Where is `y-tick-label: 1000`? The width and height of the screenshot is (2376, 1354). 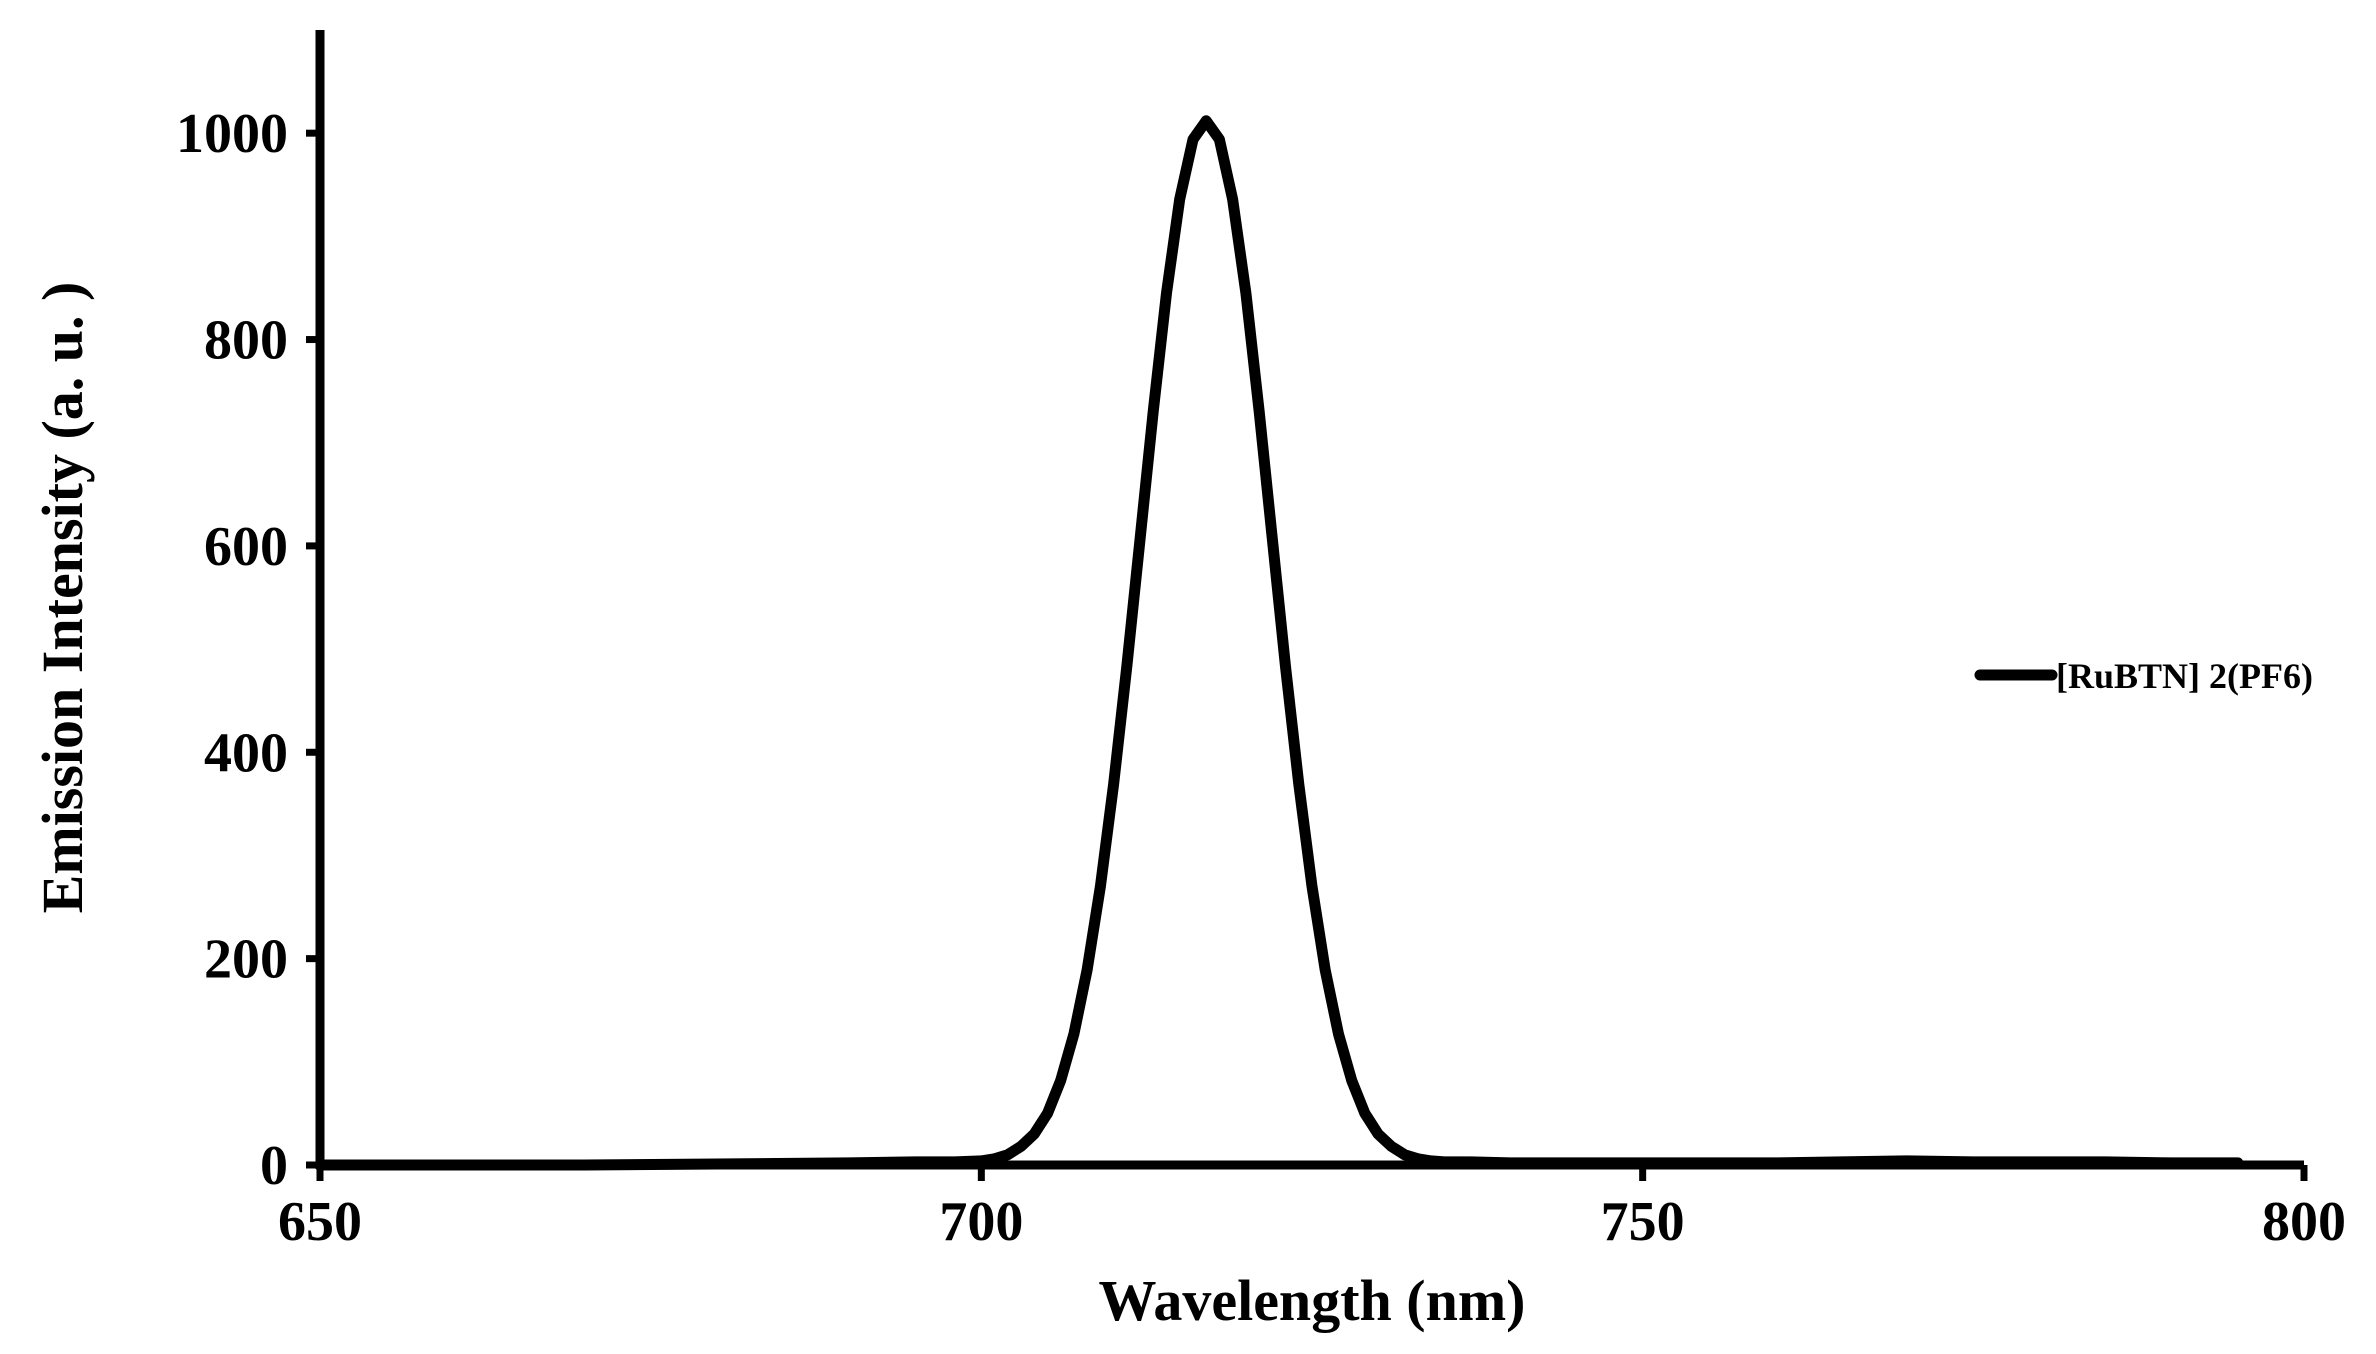 y-tick-label: 1000 is located at coordinates (232, 134).